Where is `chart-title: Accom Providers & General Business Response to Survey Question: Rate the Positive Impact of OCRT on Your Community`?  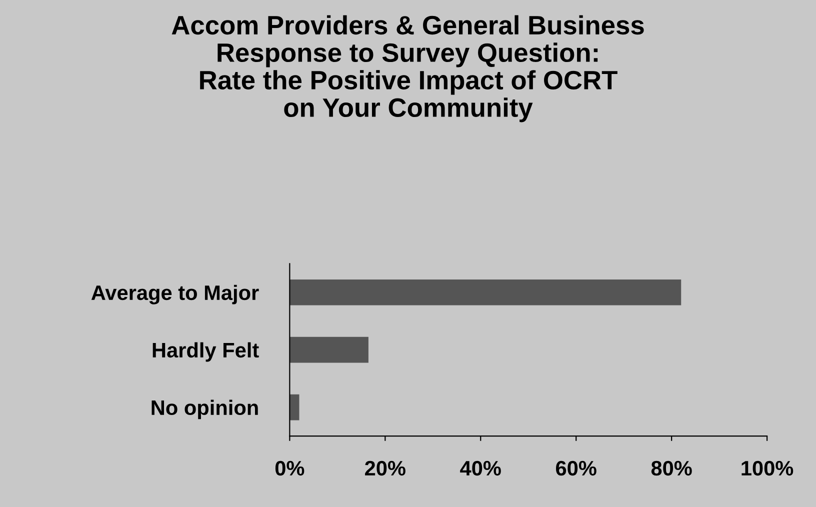
chart-title: Accom Providers & General Business Response to Survey Question: Rate the Positive Impact of OCRT on Your Community is located at coordinates (408, 68).